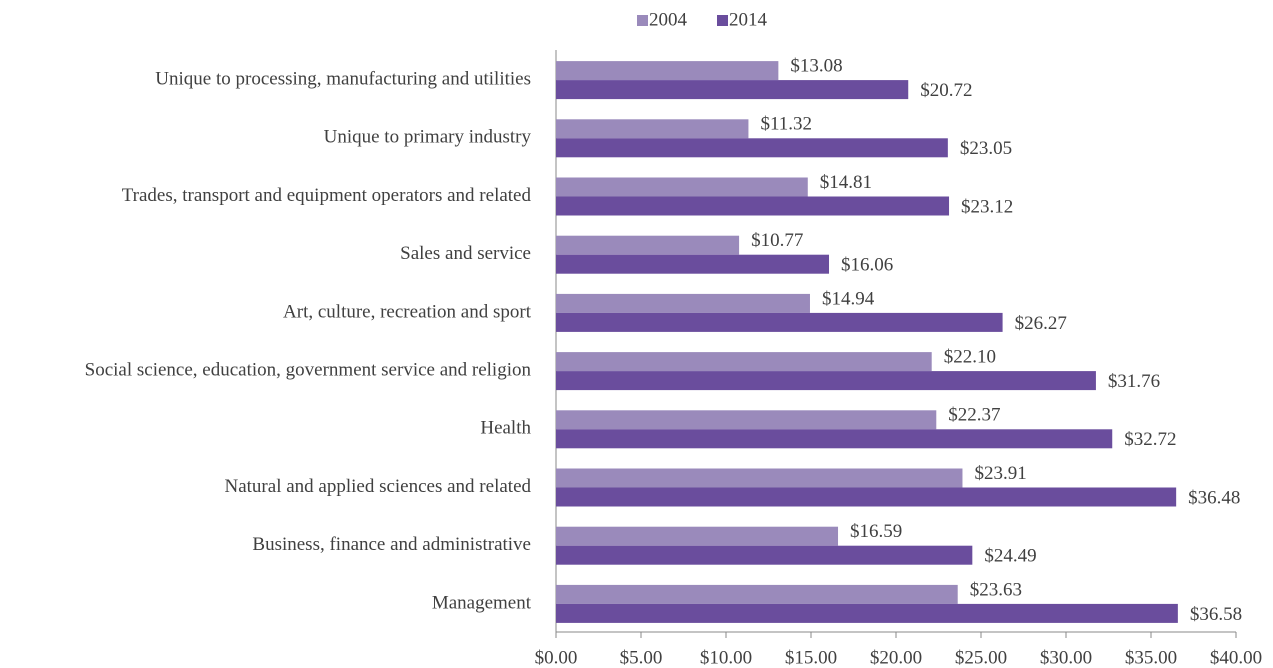 This screenshot has height=668, width=1273. What do you see at coordinates (876, 531) in the screenshot?
I see `data-label: $16.59` at bounding box center [876, 531].